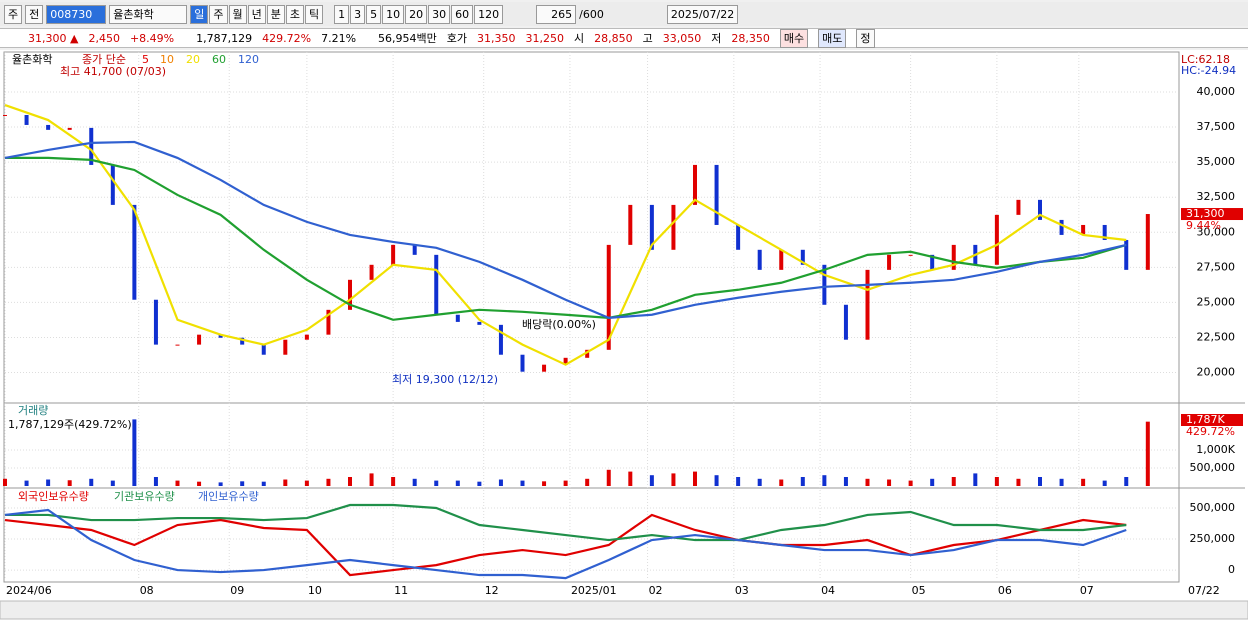 The image size is (1248, 621). Describe the element at coordinates (624, 610) in the screenshot. I see `scrollbar` at that location.